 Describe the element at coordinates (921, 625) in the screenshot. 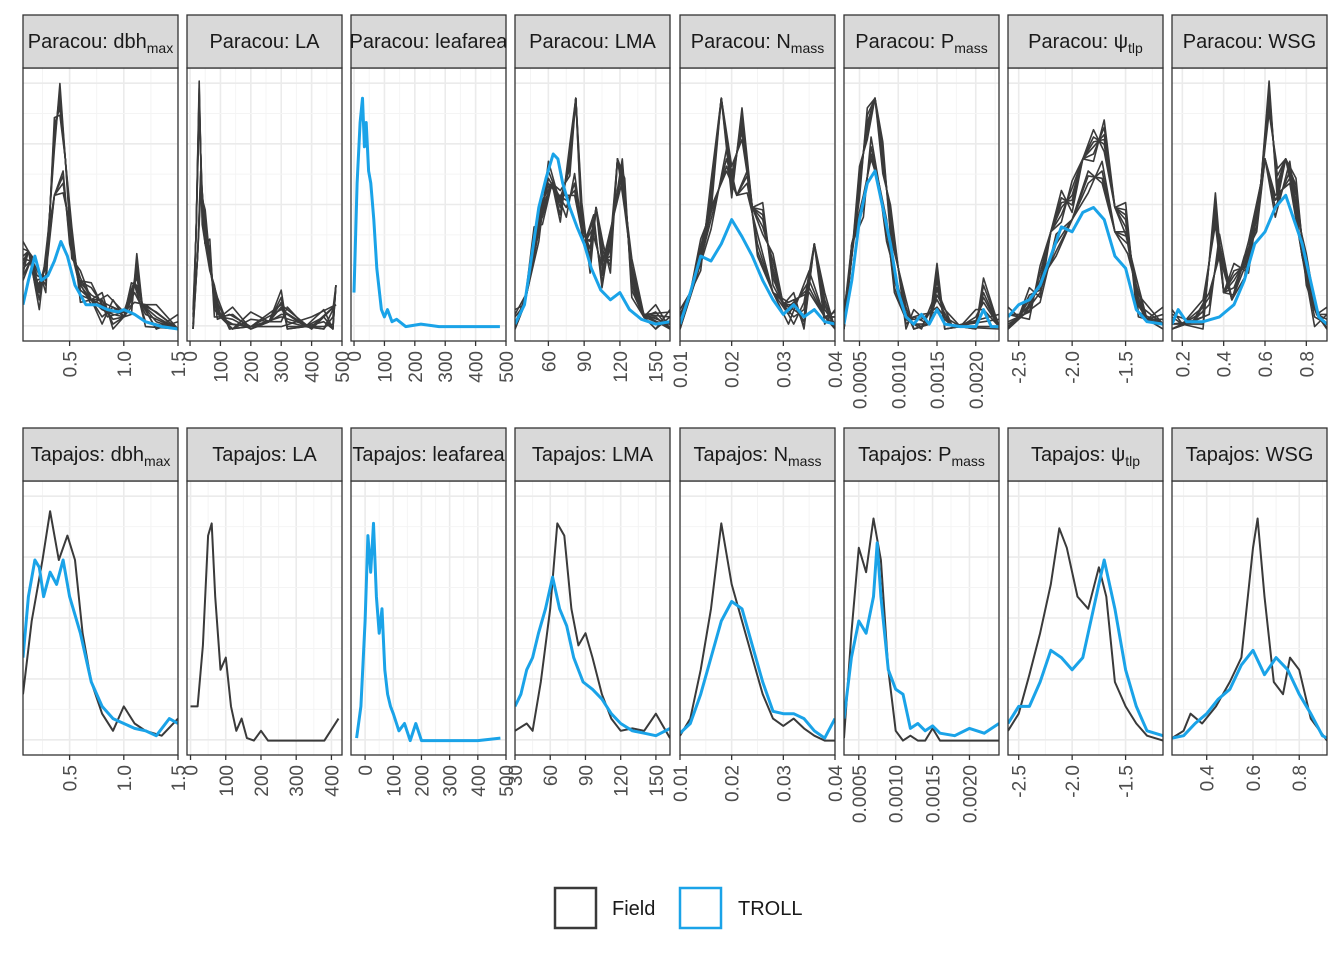

I see `panel-tapajos-5: Tapajos: Pmass 0.0005 0.0010 0.0015 0.0020` at that location.